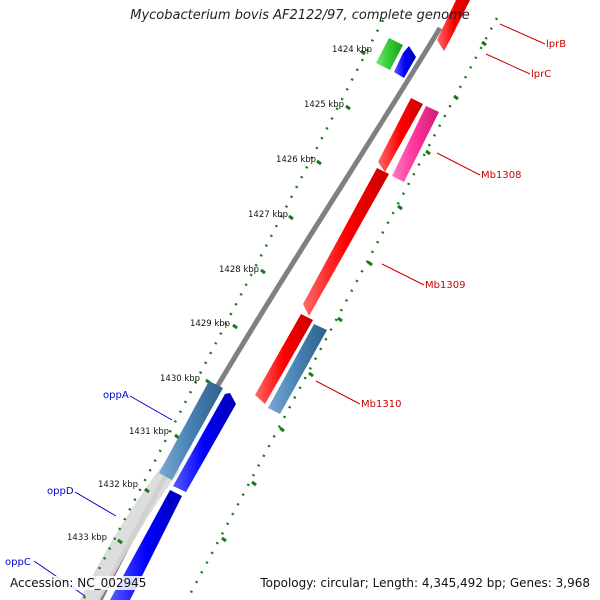 The height and width of the screenshot is (600, 600). What do you see at coordinates (381, 404) in the screenshot?
I see `label-mb1310: Mb1310` at bounding box center [381, 404].